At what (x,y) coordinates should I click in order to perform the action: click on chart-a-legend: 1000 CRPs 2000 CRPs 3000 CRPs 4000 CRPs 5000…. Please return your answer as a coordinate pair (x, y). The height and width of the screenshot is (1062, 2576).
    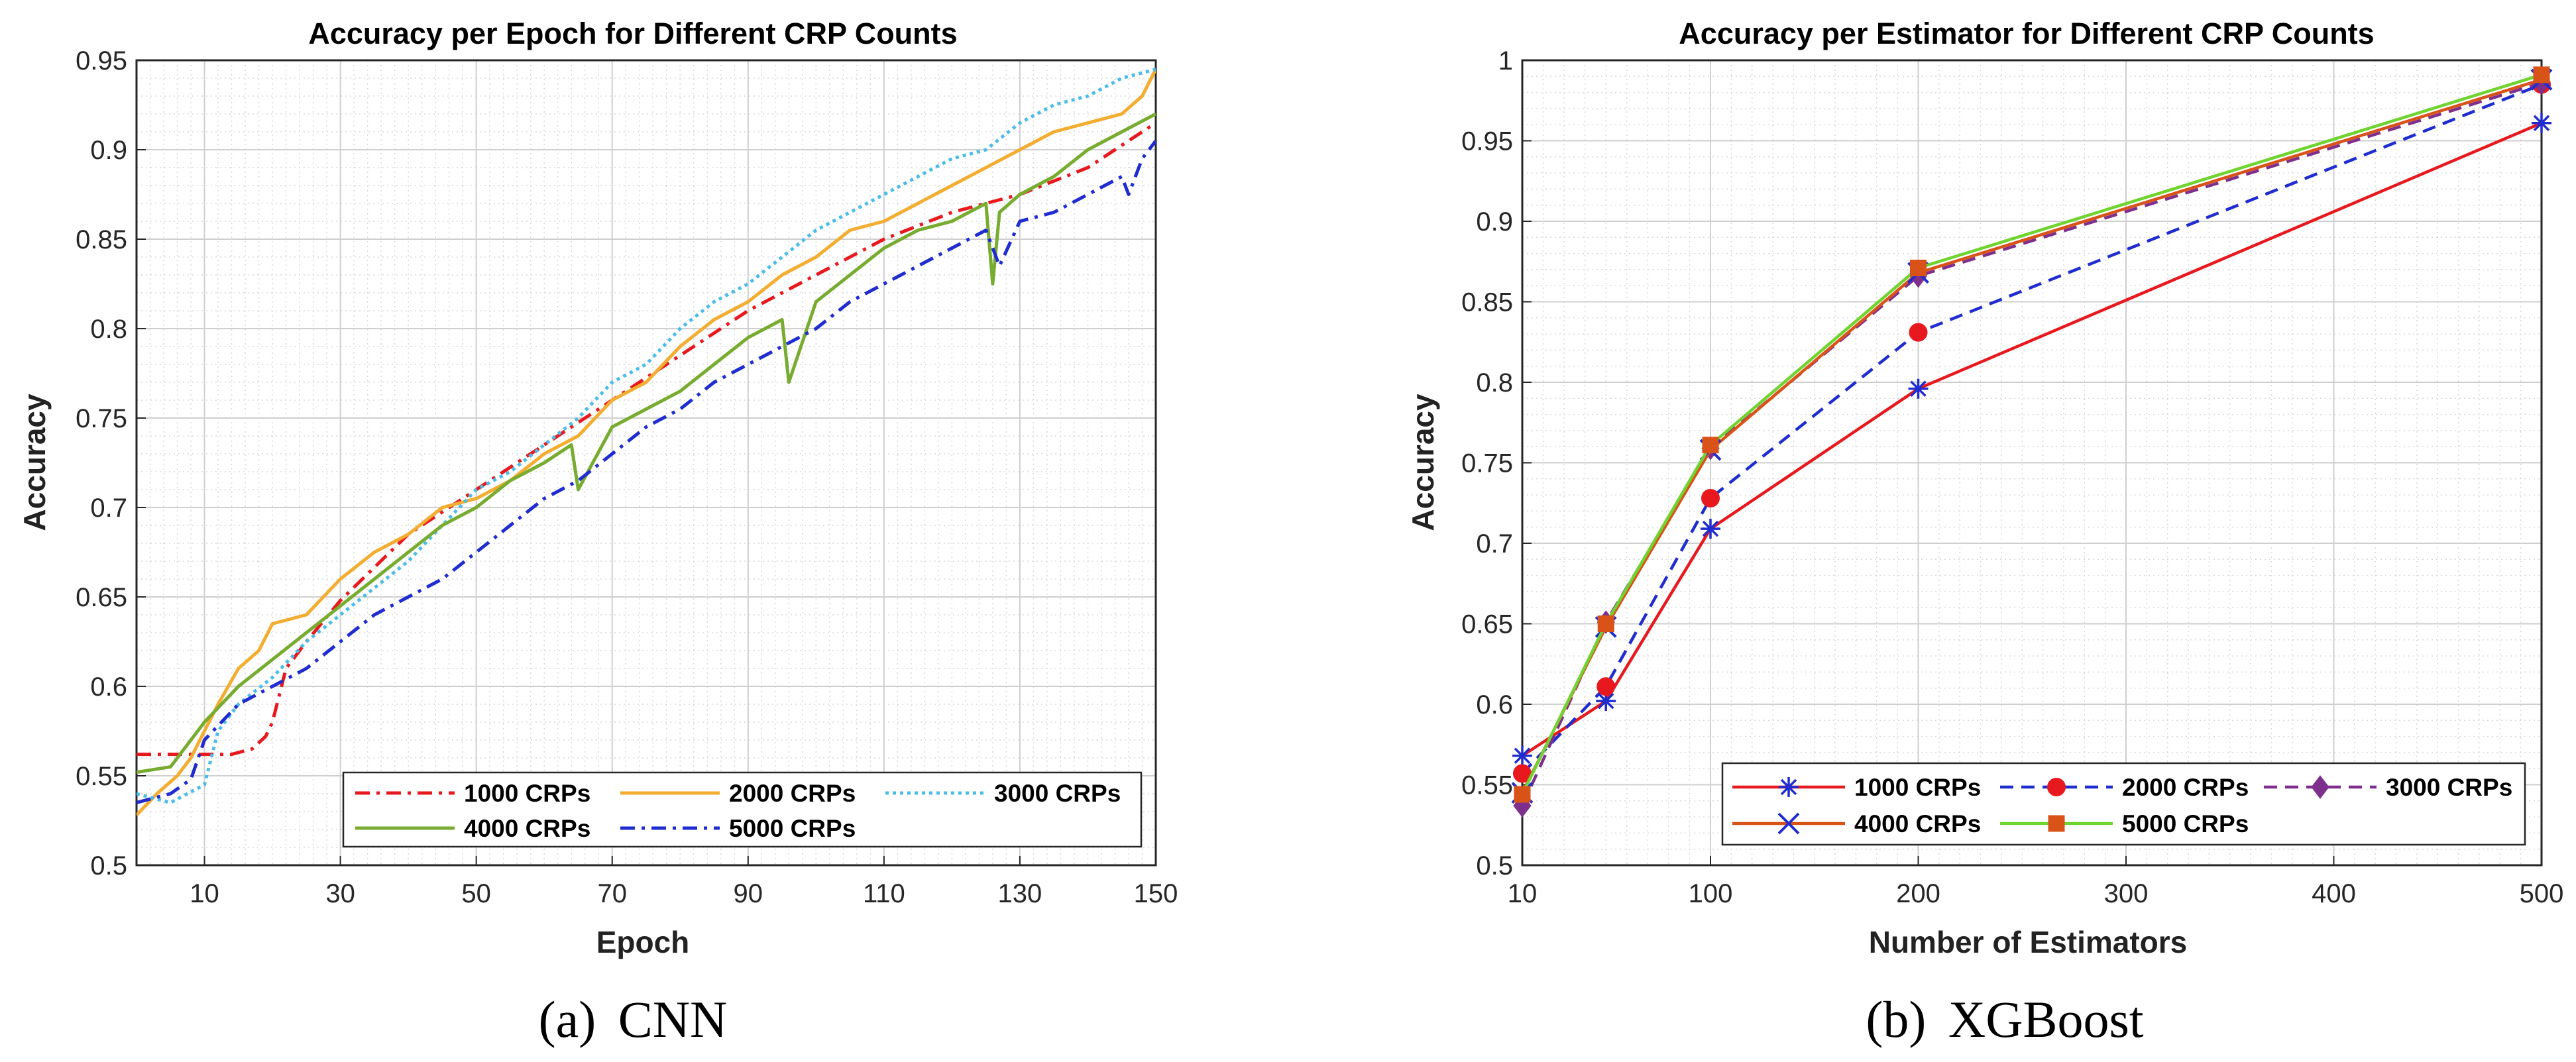
    Looking at the image, I should click on (742, 810).